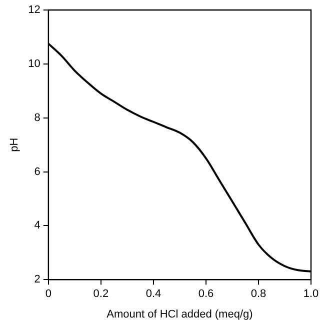 The image size is (327, 327). What do you see at coordinates (179, 314) in the screenshot?
I see `x-axis-title: Amount of HCl added (meq/g)` at bounding box center [179, 314].